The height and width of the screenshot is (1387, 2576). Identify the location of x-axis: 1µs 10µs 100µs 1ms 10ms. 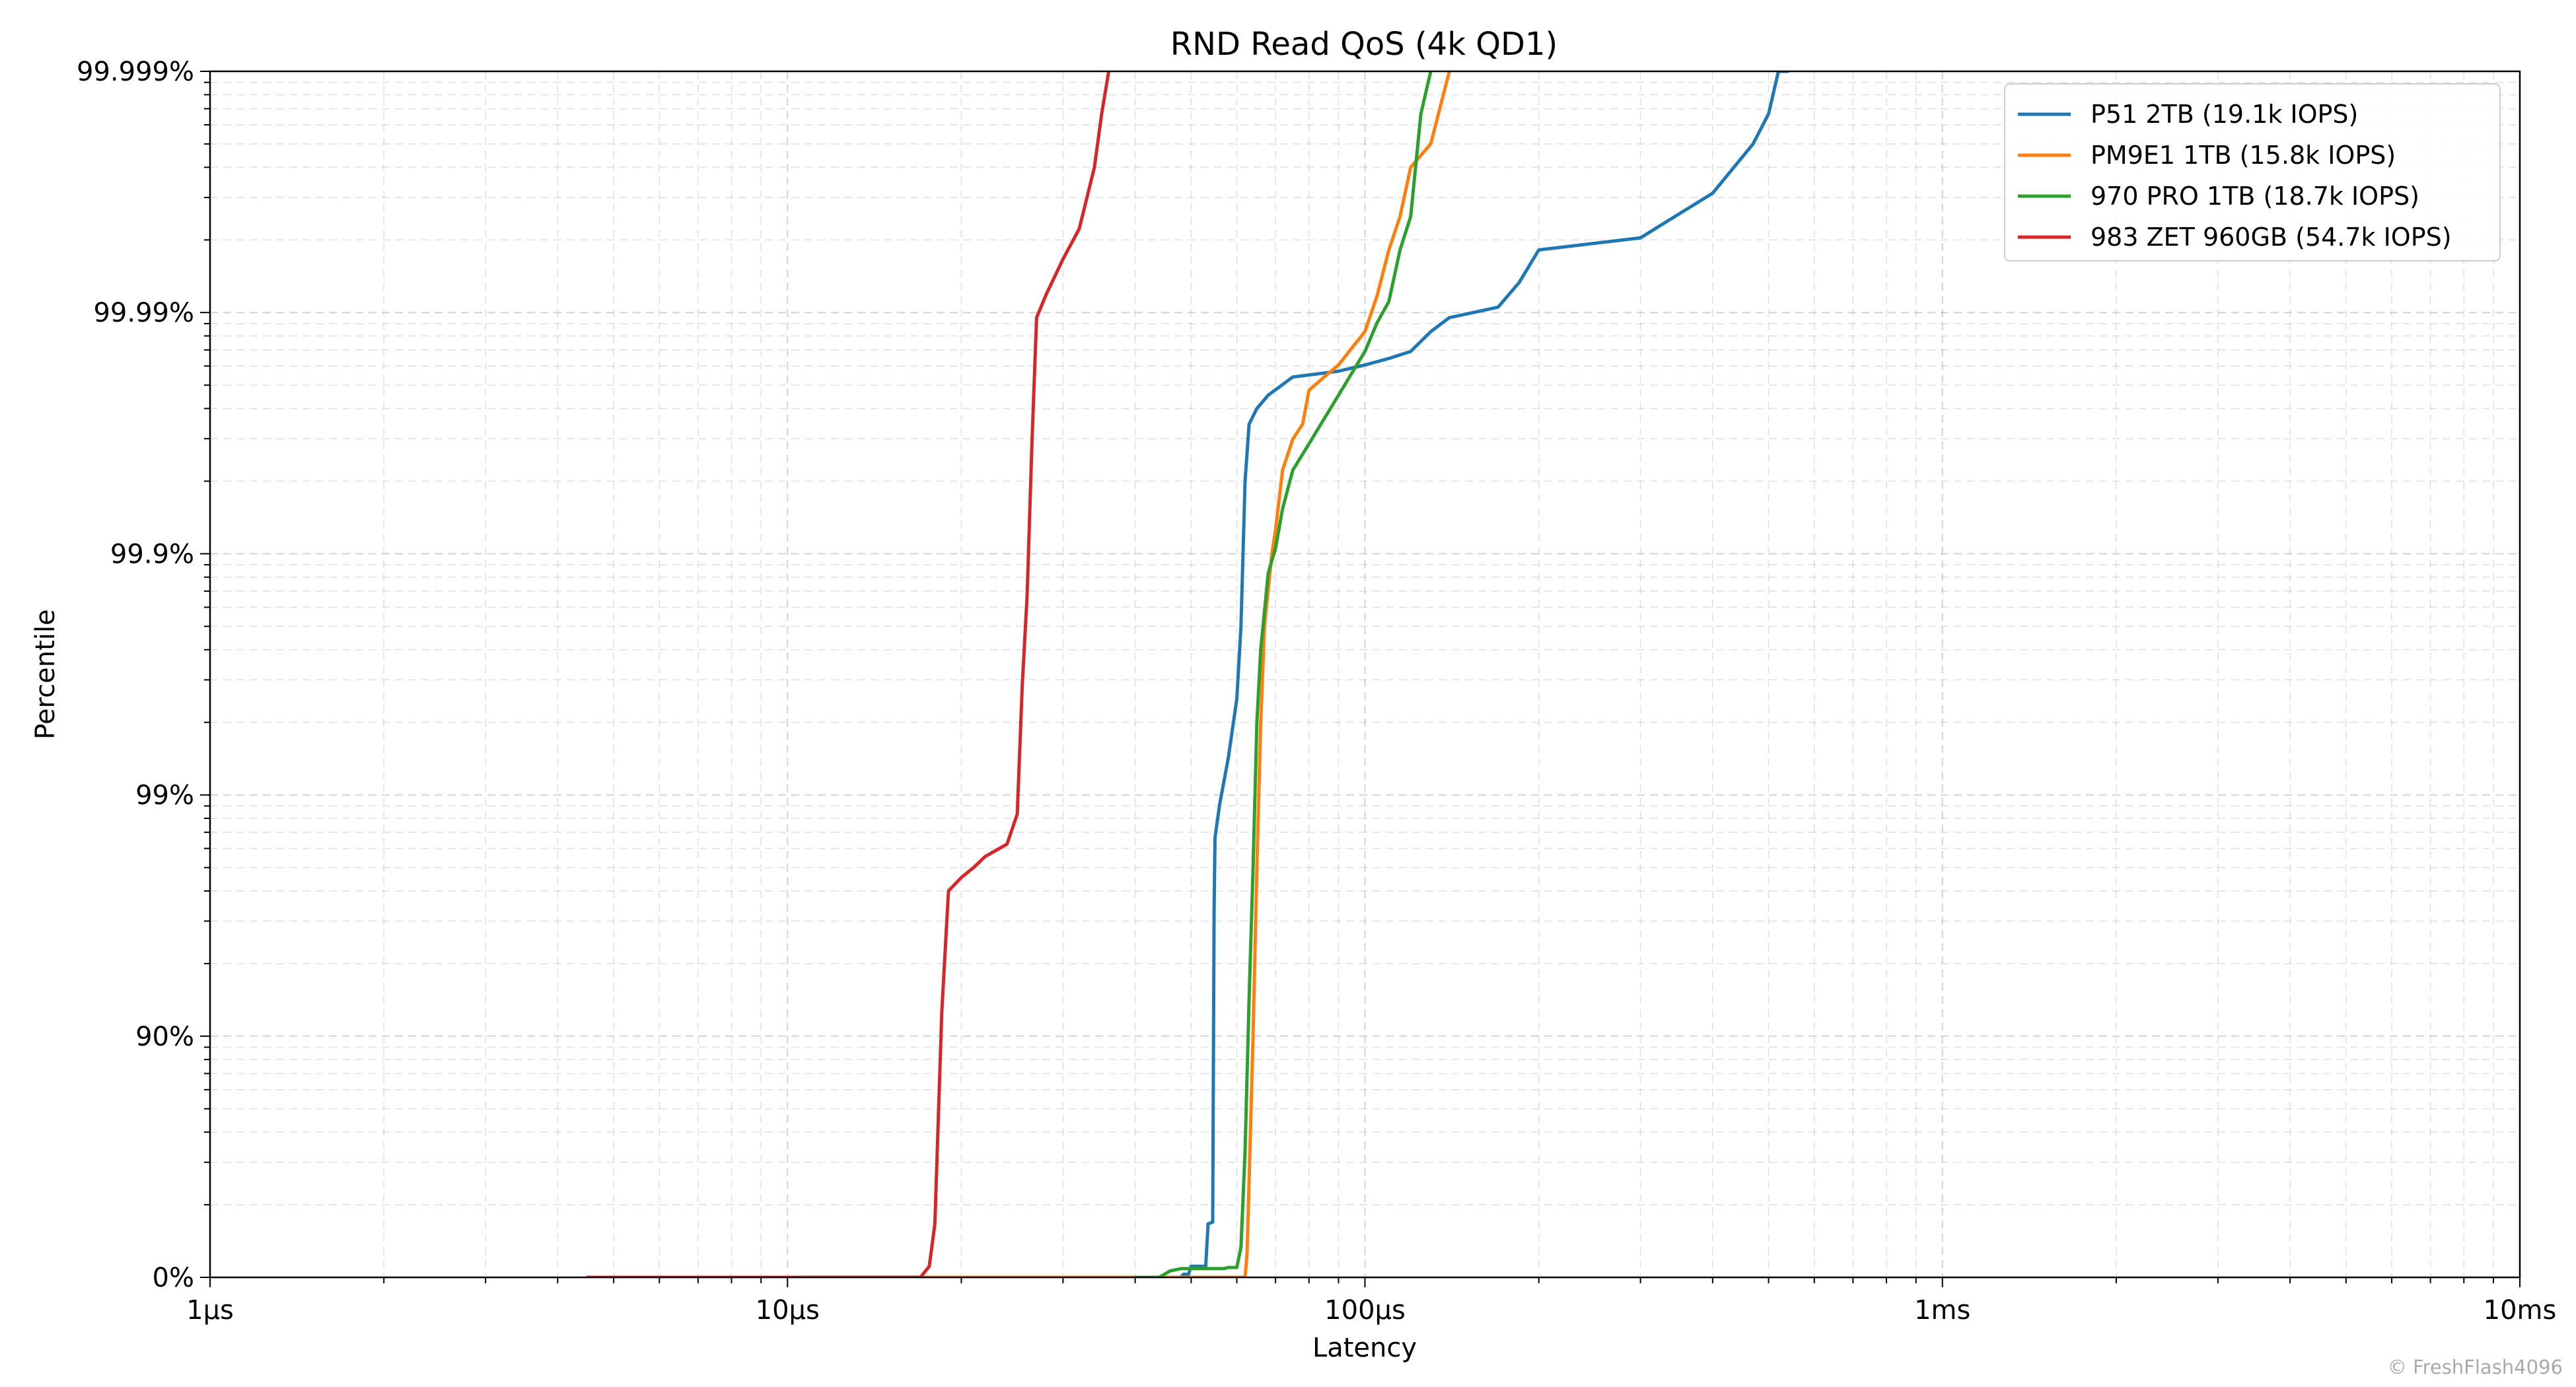
(1371, 1301).